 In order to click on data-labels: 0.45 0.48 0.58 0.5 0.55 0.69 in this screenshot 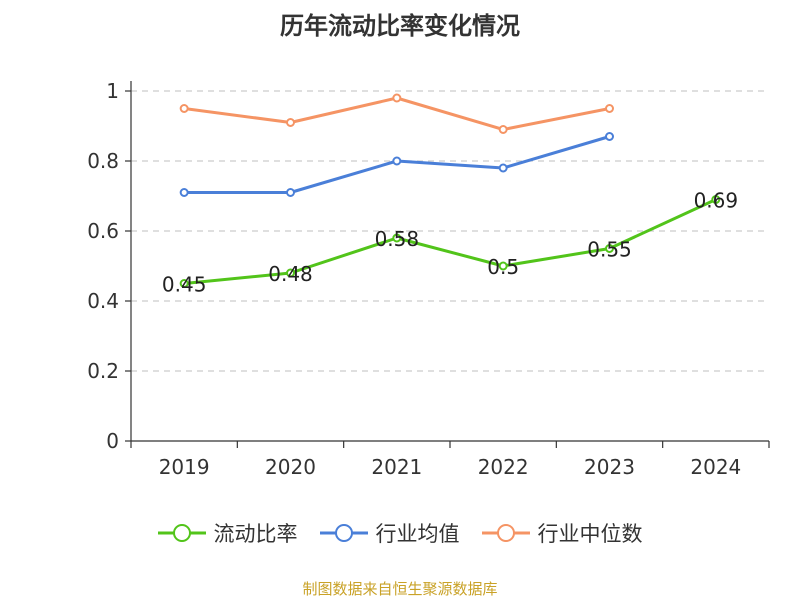, I will do `click(450, 243)`.